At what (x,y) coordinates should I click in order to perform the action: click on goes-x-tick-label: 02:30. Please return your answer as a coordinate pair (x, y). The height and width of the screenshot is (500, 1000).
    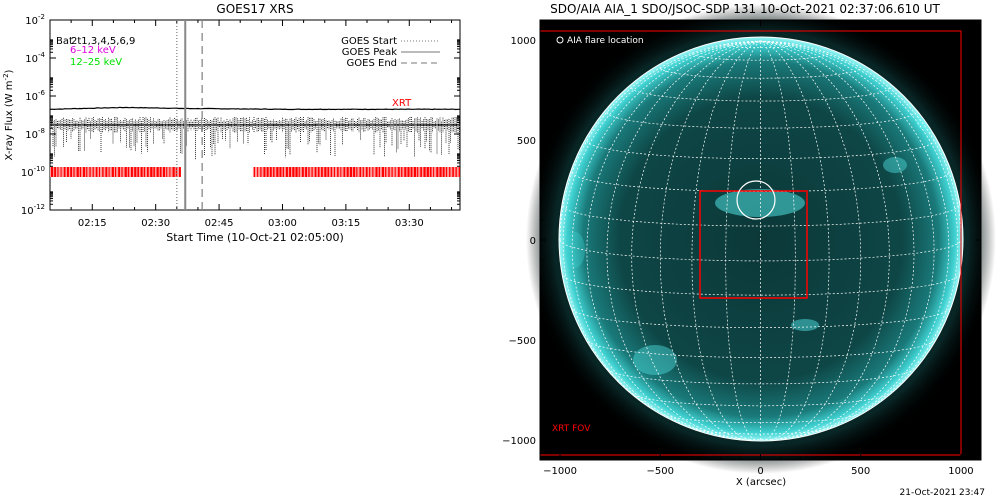
    Looking at the image, I should click on (155, 223).